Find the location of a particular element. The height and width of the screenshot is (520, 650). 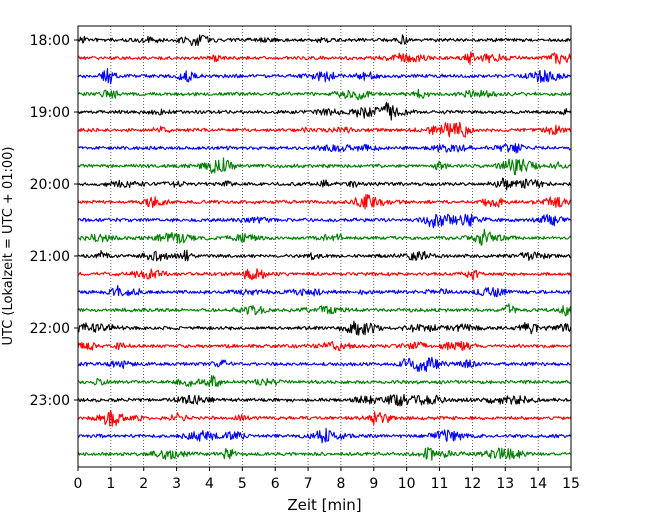

y-axis-label: UTC (Lokalzeit = UTC + 01:00) is located at coordinates (8, 246).